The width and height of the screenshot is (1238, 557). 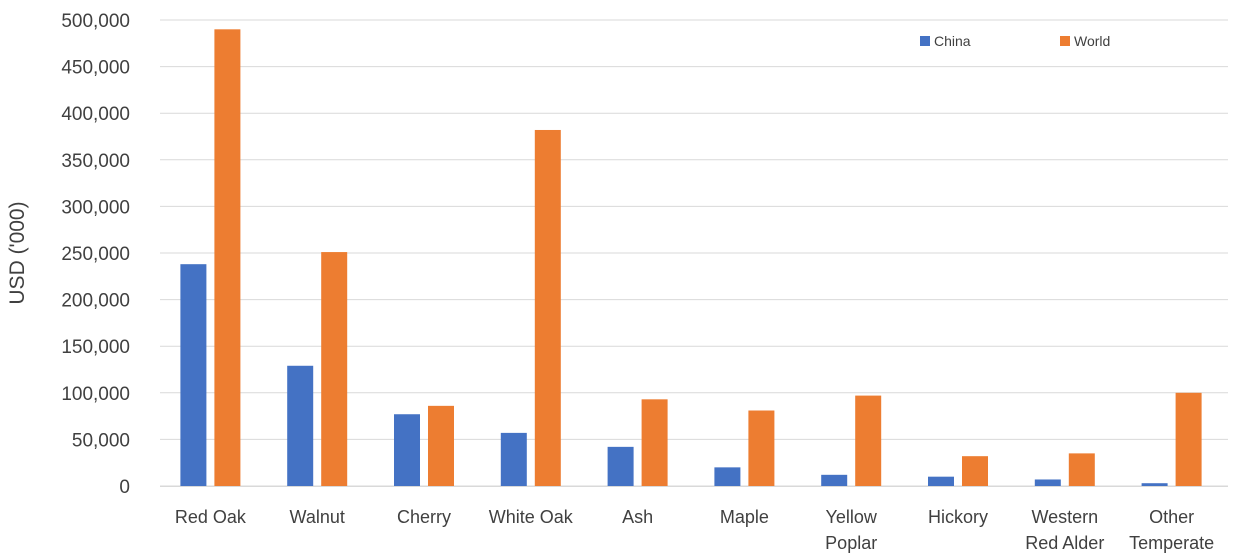 What do you see at coordinates (95, 21) in the screenshot?
I see `y-tick-label: 500,000` at bounding box center [95, 21].